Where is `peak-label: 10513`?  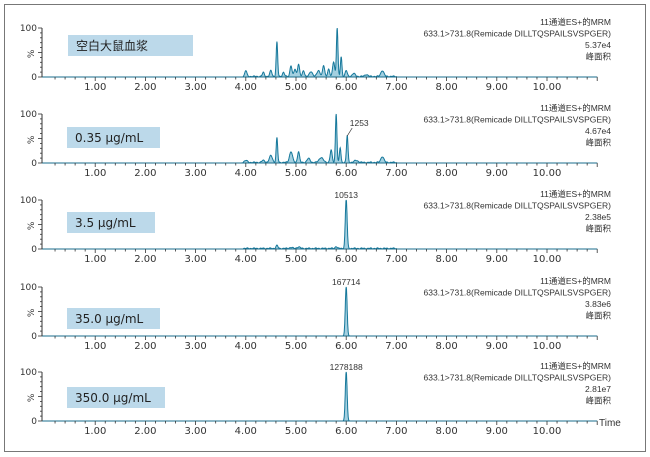
peak-label: 10513 is located at coordinates (346, 195).